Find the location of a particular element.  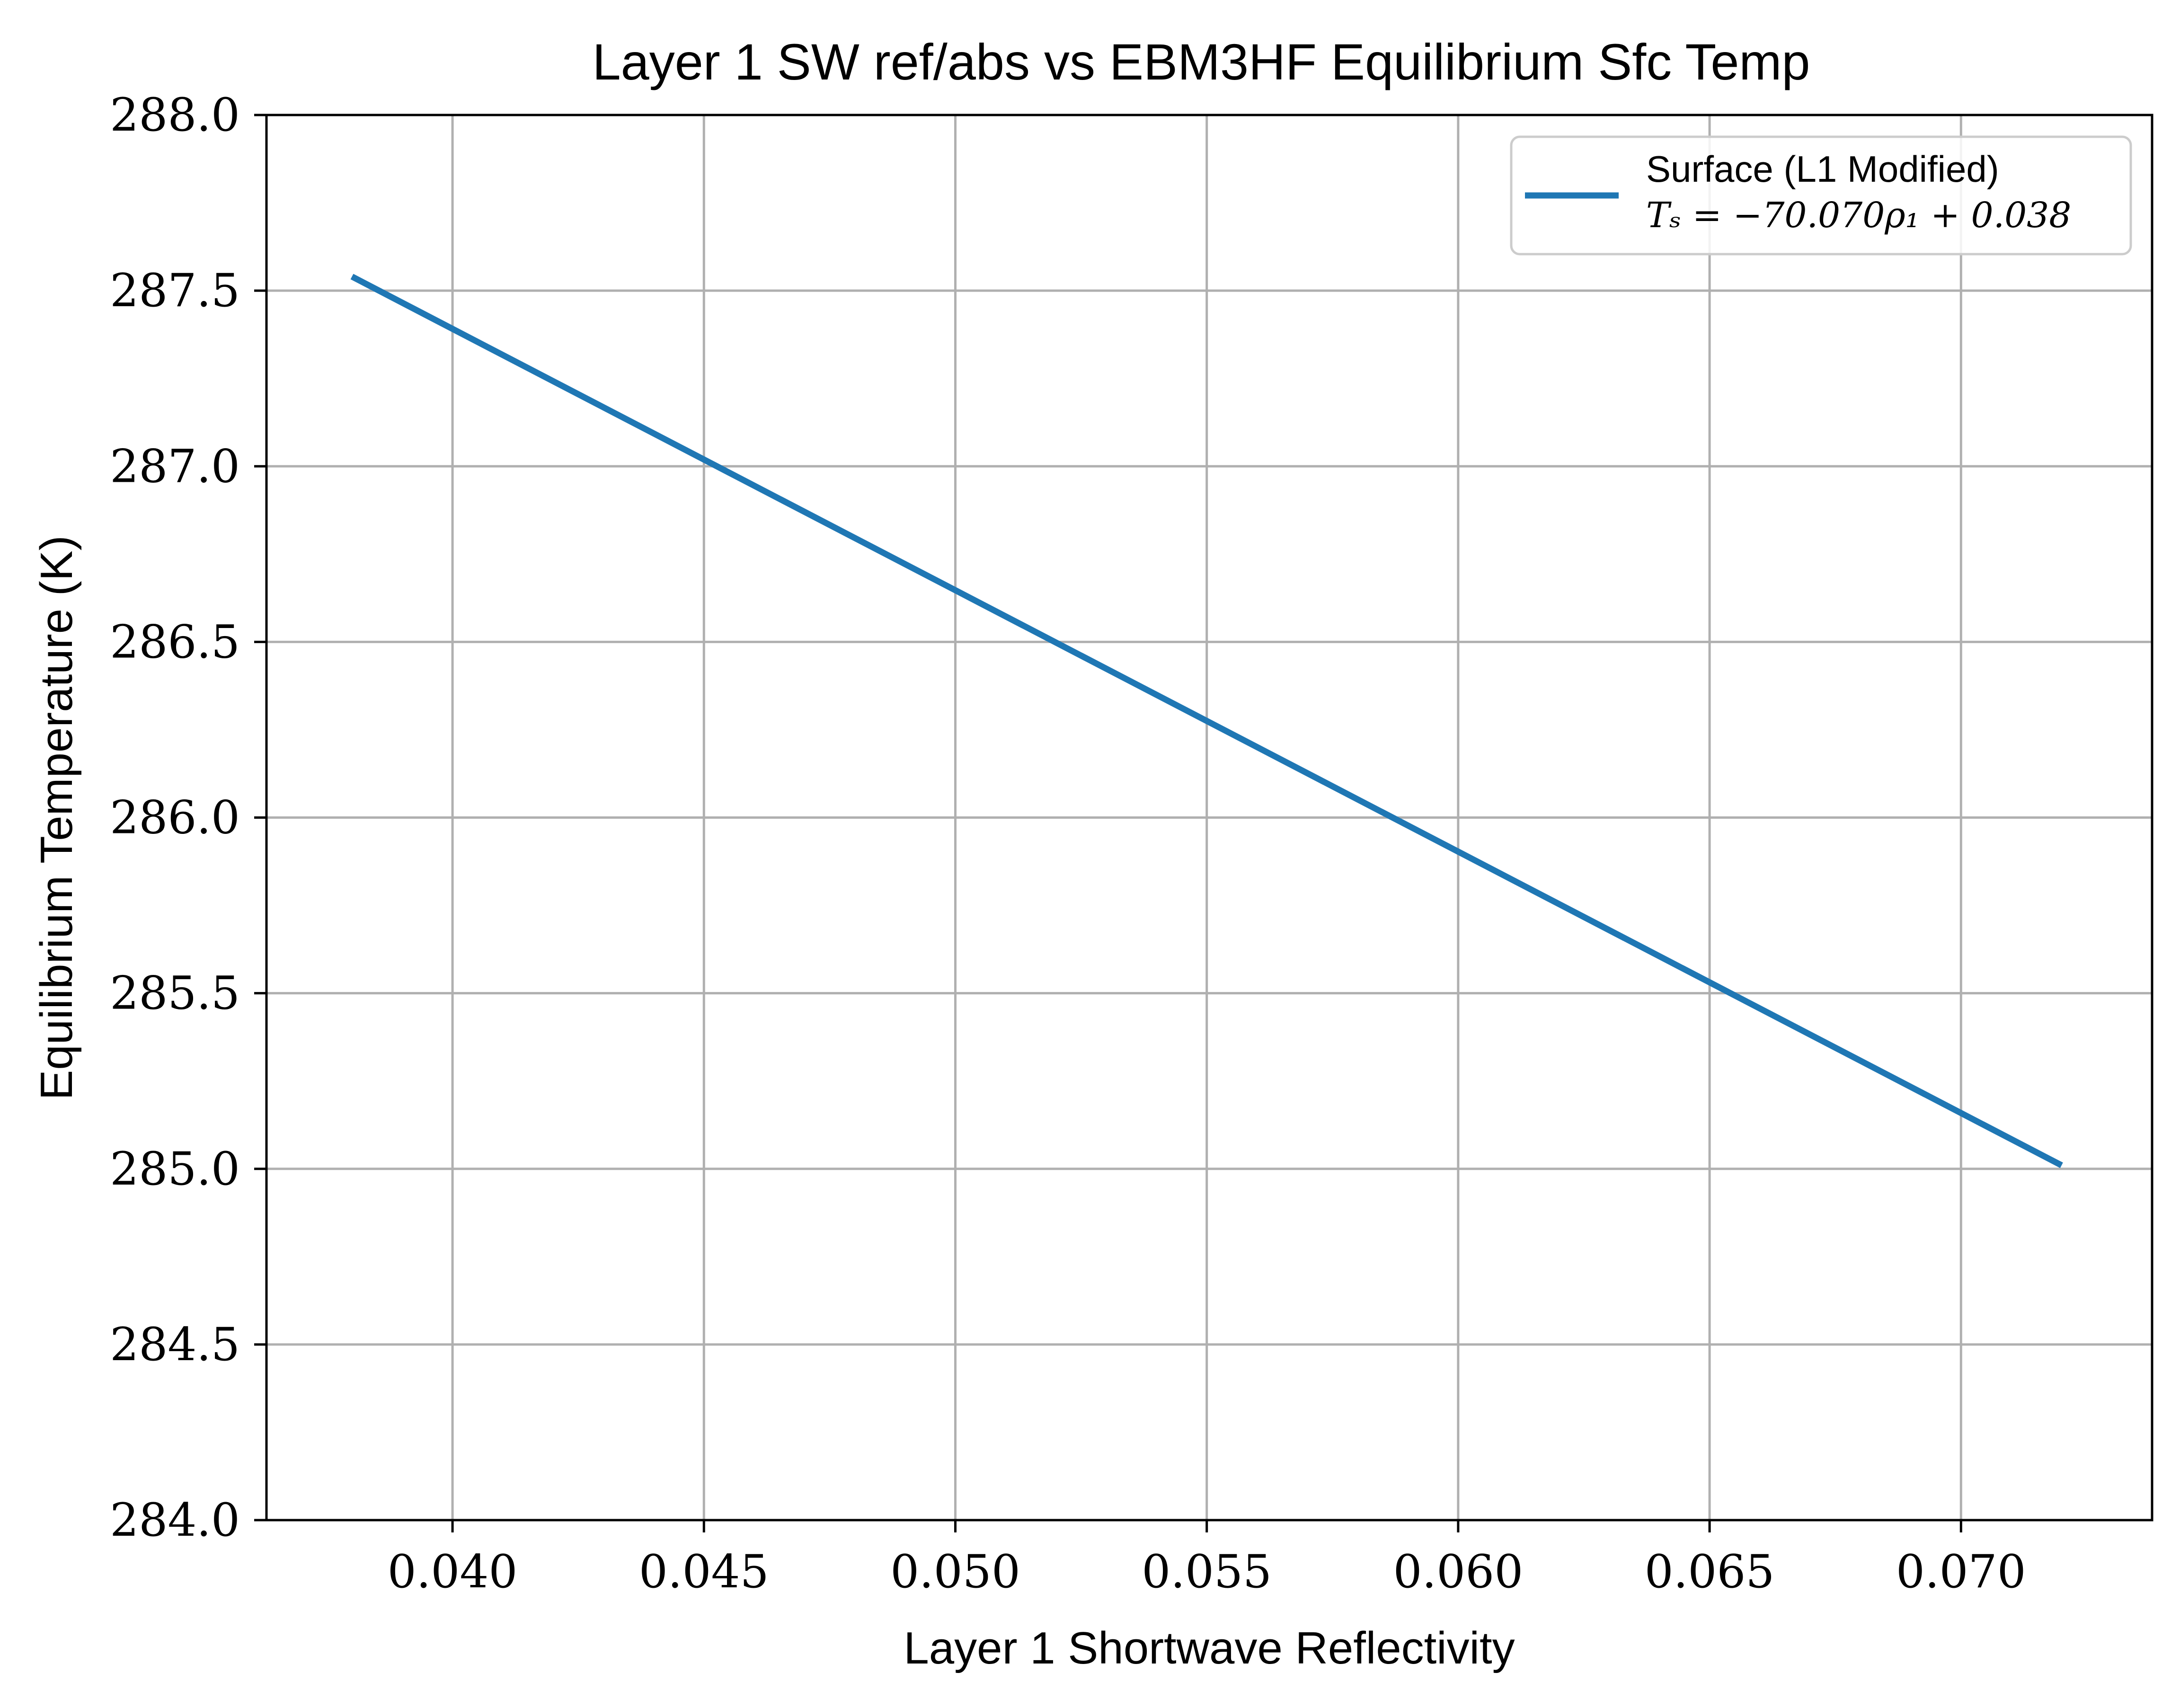

legend-series-formula: Tₛ = −70.070ρ₁ + 0.038 is located at coordinates (1859, 216).